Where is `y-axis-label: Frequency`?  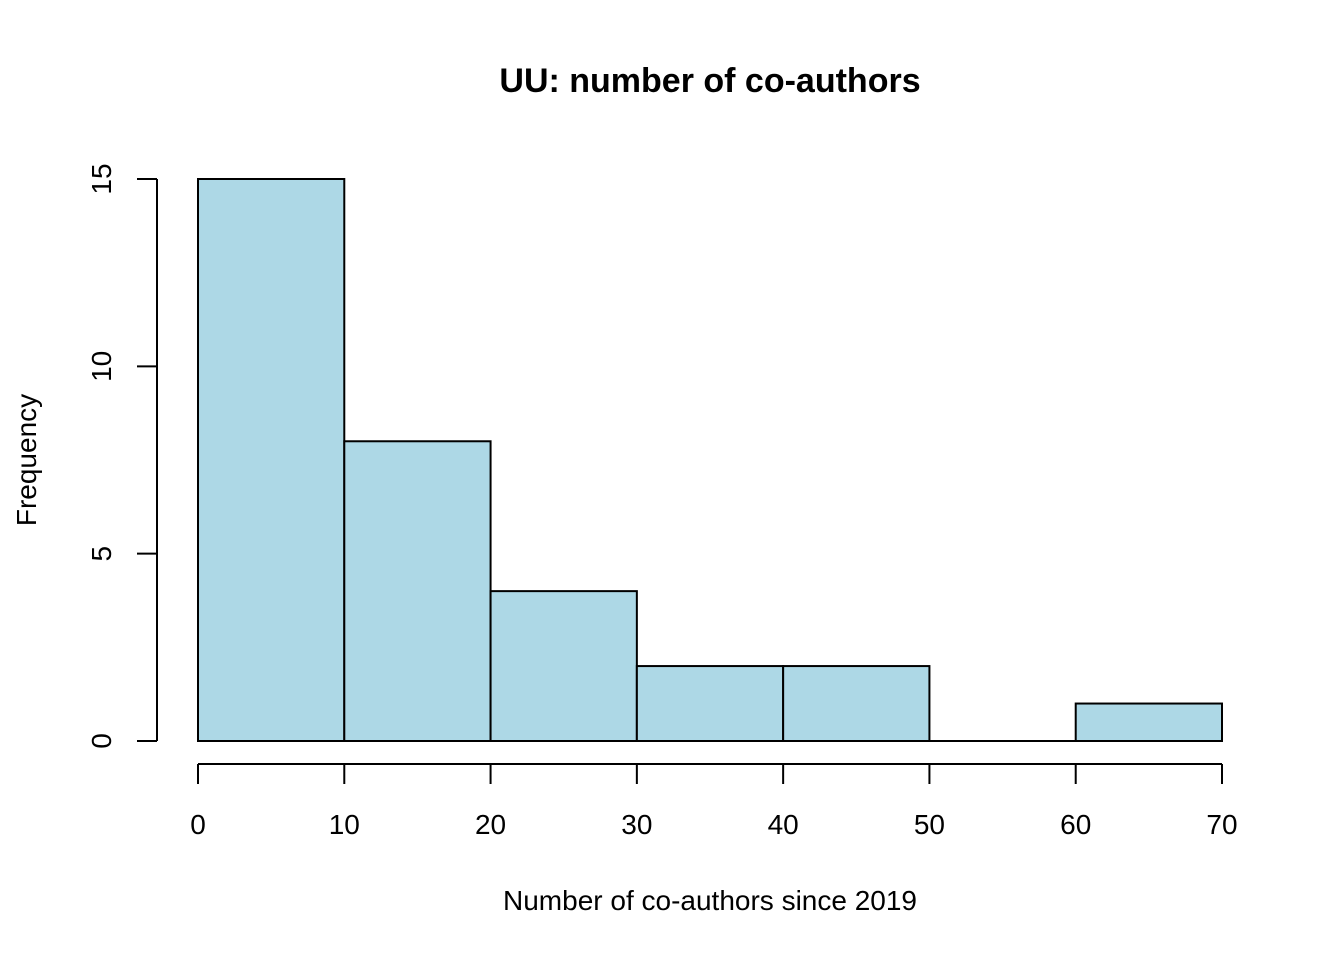 y-axis-label: Frequency is located at coordinates (26, 460).